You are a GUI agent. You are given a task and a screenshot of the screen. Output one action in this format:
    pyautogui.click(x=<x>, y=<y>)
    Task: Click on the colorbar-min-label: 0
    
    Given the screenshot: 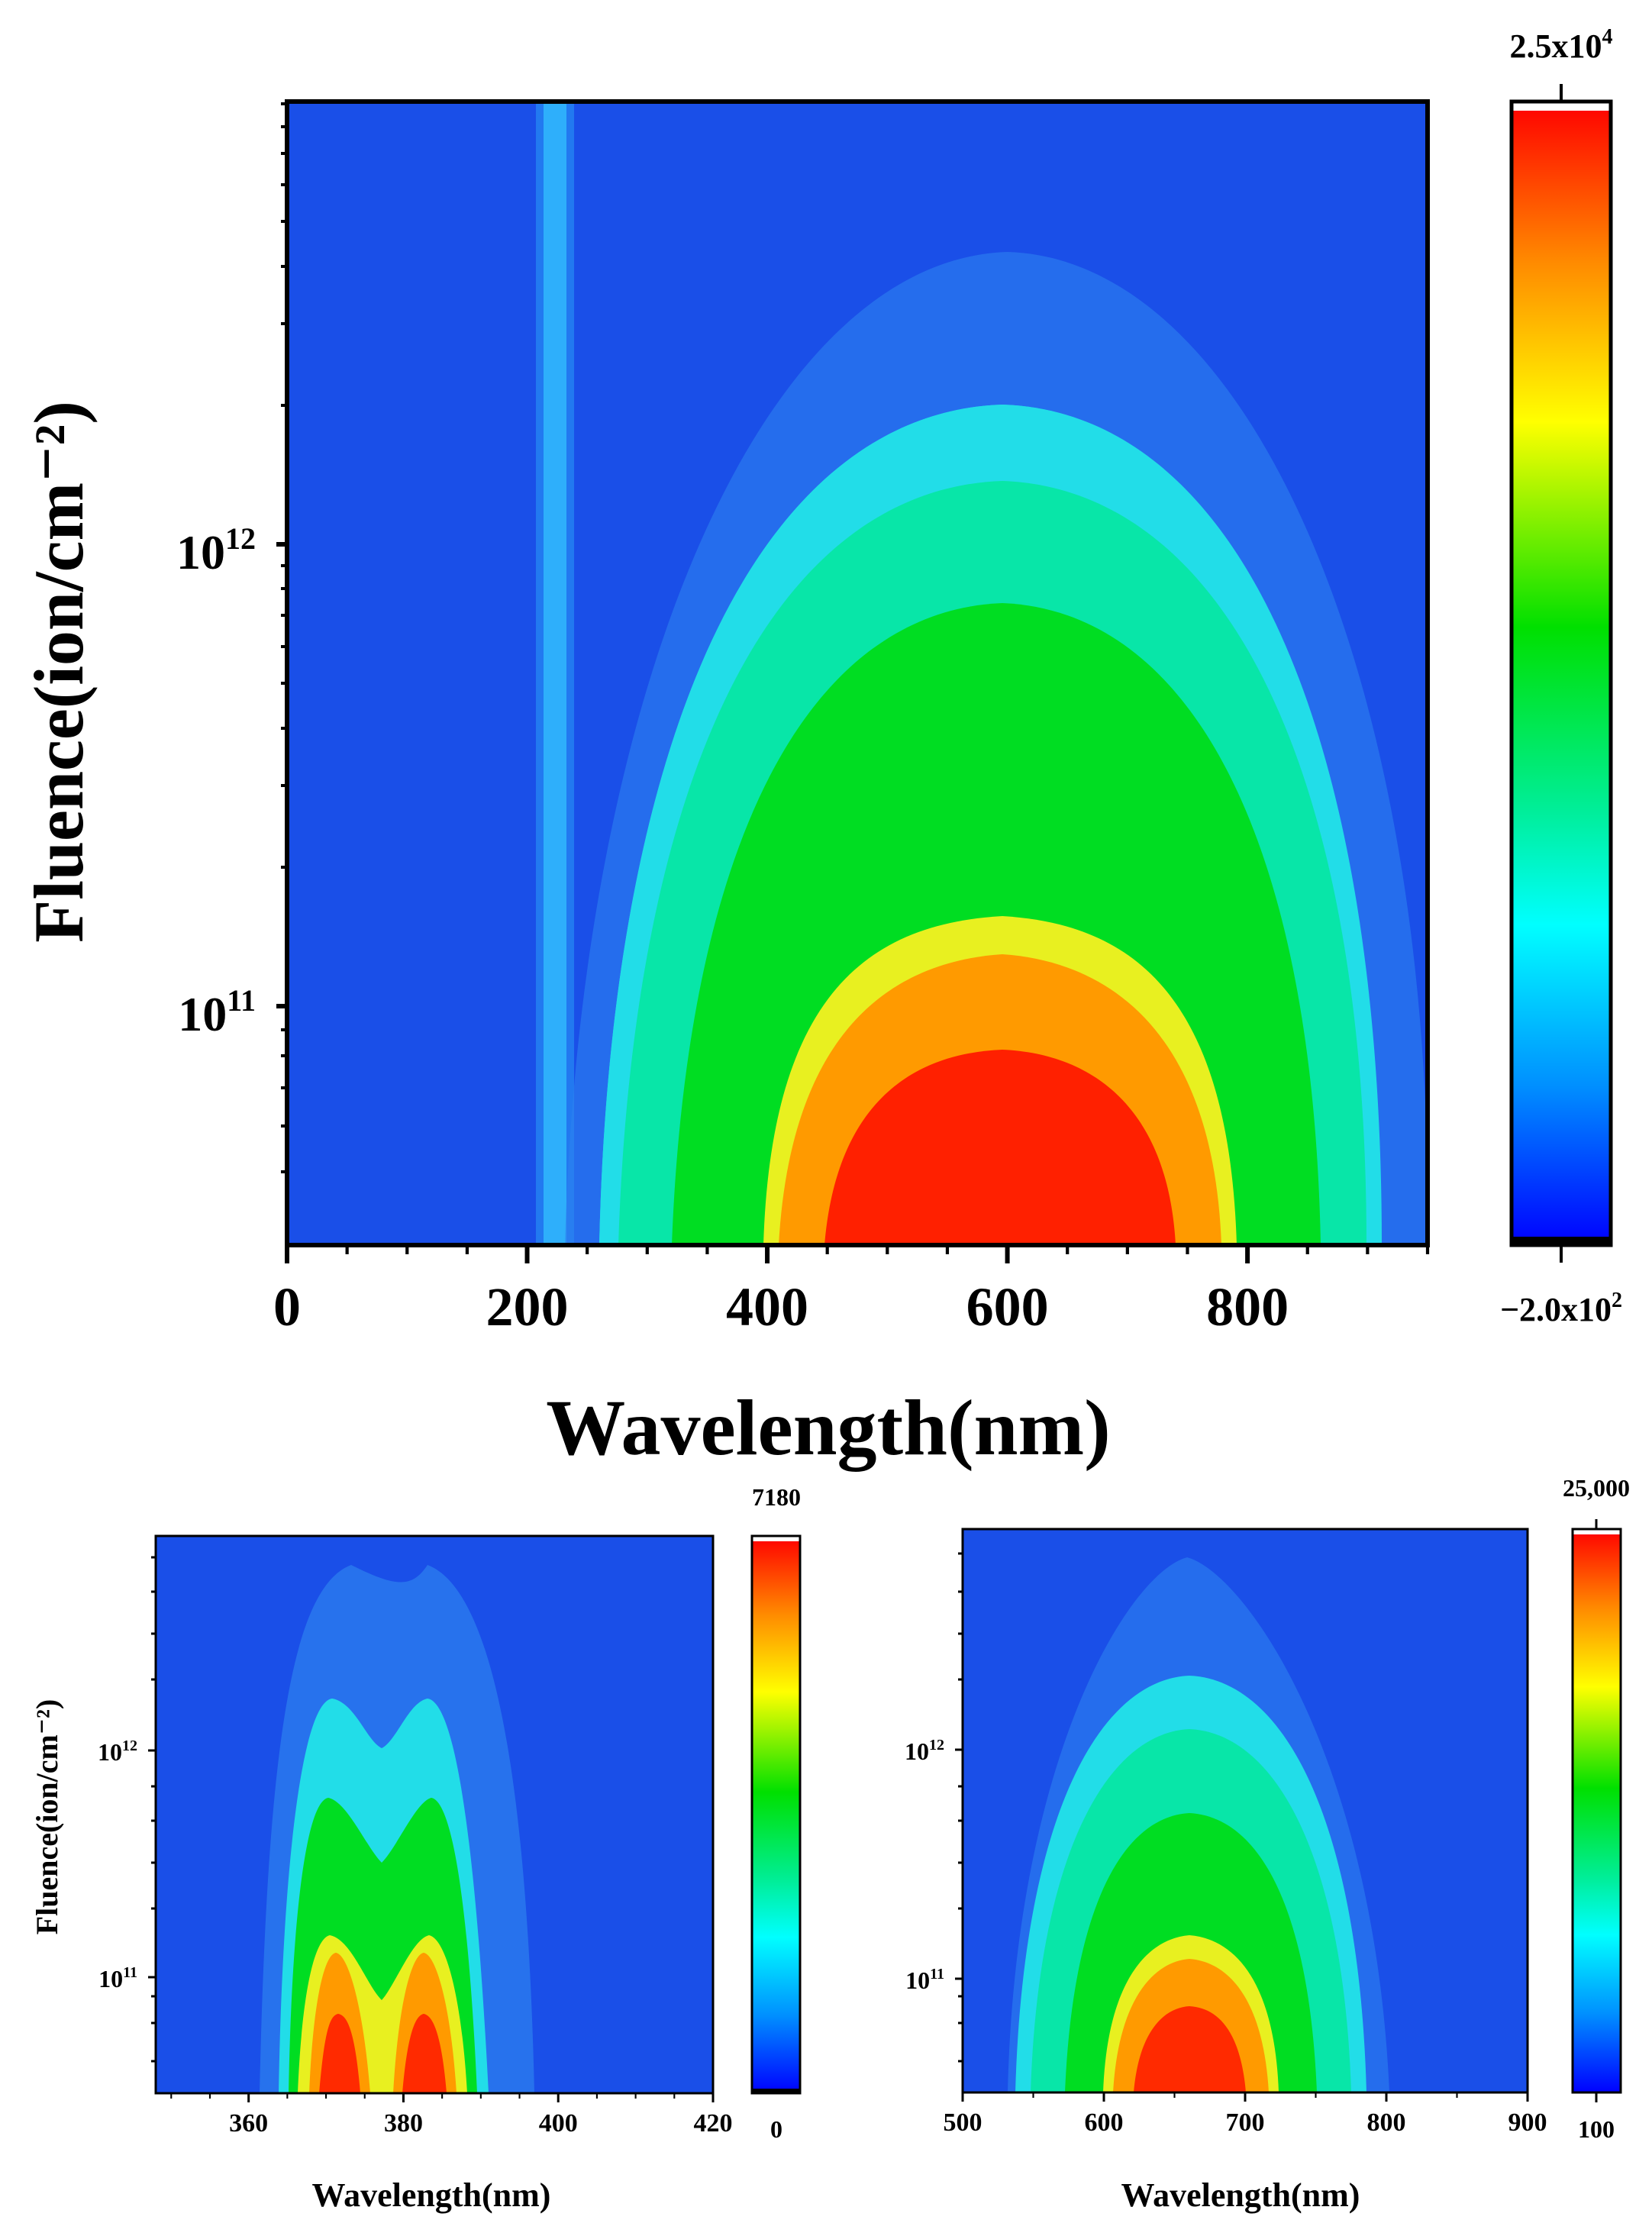 What is the action you would take?
    pyautogui.click(x=776, y=2129)
    